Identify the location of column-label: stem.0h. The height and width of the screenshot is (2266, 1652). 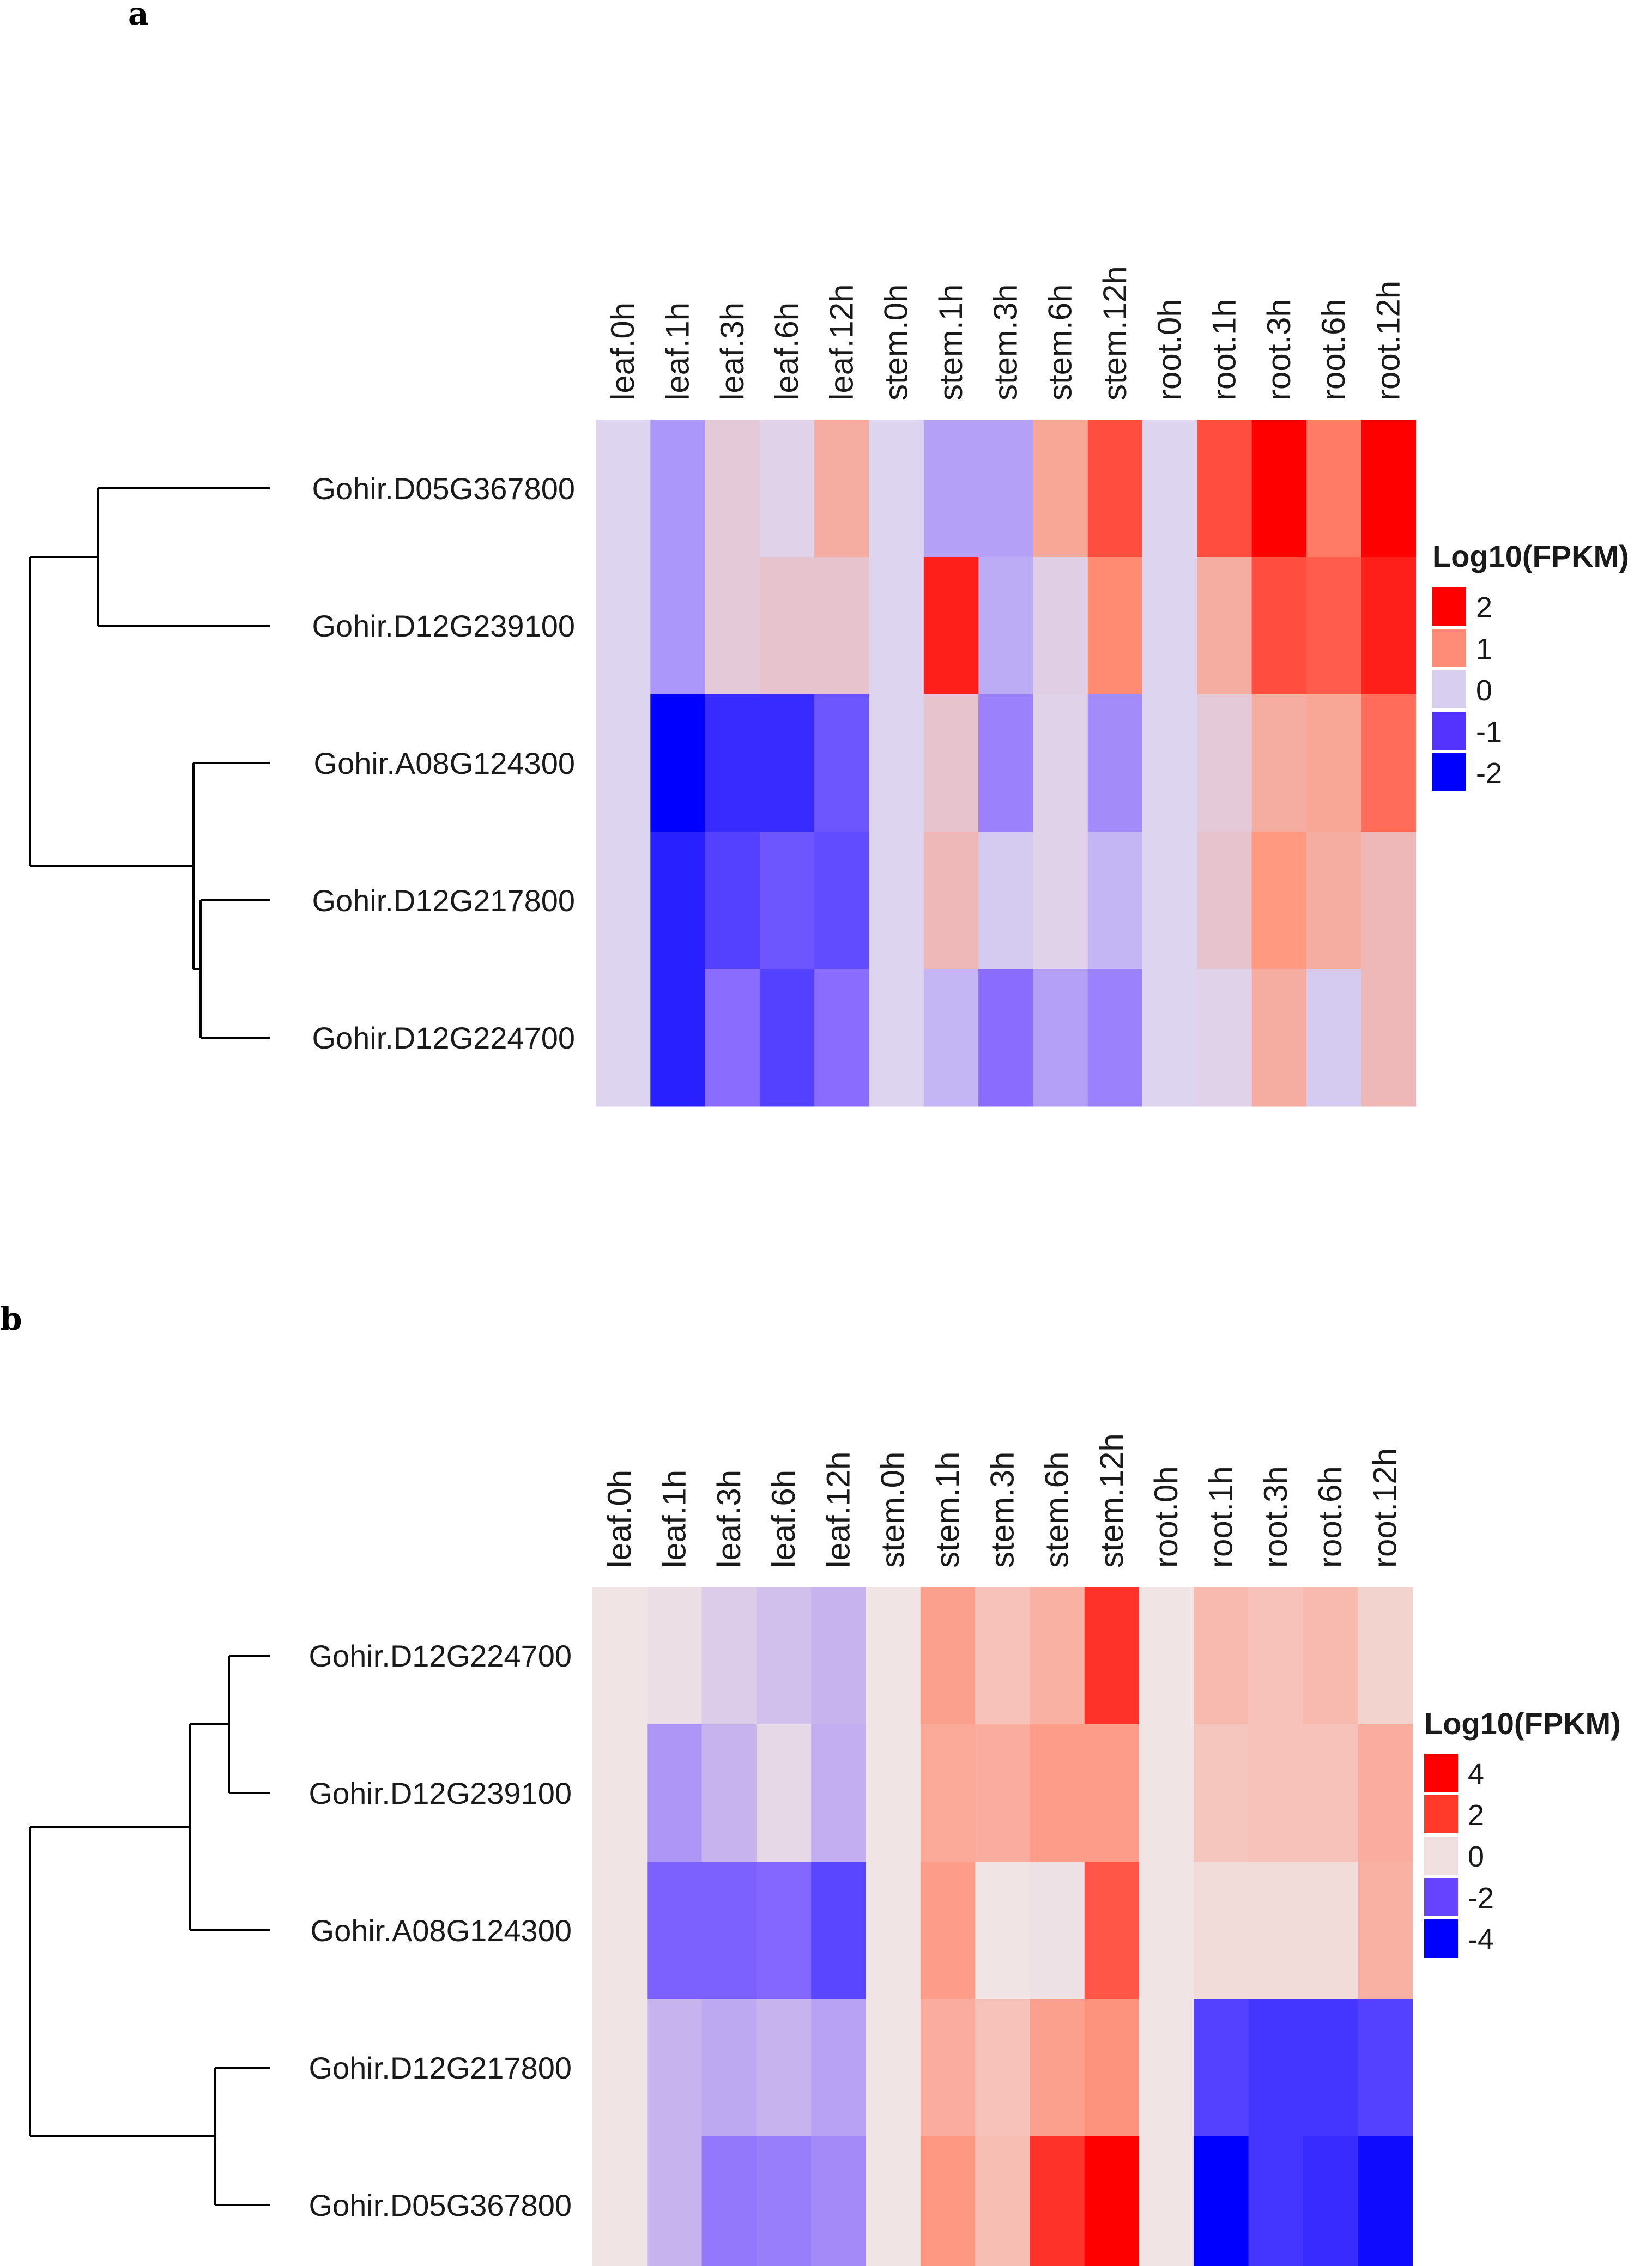
(896, 342).